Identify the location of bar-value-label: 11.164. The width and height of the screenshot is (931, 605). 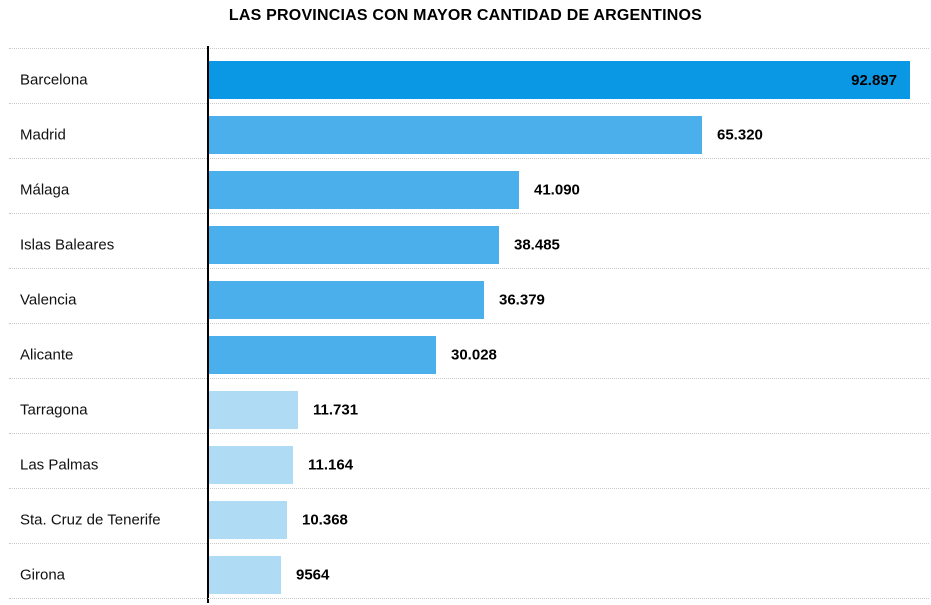
(331, 465).